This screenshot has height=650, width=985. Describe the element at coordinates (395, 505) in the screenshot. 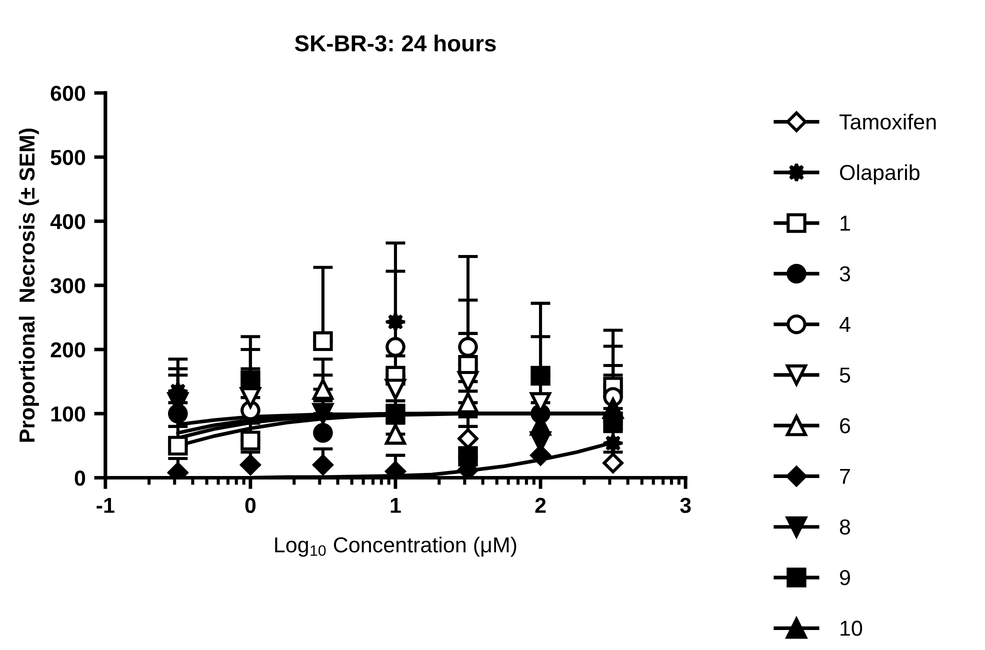

I see `x-tick-label: 1` at that location.